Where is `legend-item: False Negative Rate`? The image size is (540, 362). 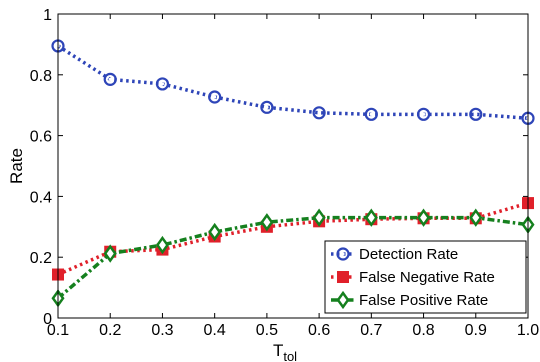 legend-item: False Negative Rate is located at coordinates (413, 277).